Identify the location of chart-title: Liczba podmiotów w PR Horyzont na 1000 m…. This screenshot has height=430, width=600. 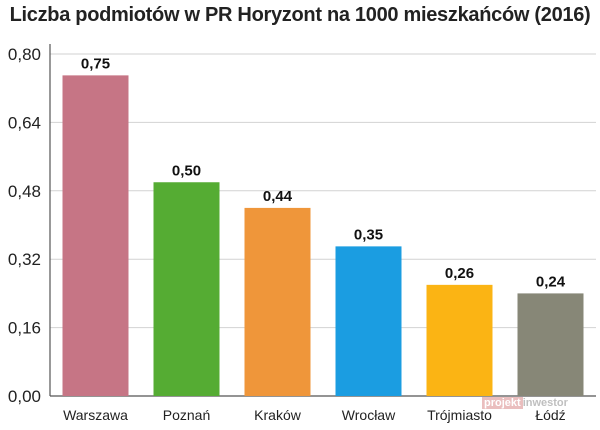
(300, 15).